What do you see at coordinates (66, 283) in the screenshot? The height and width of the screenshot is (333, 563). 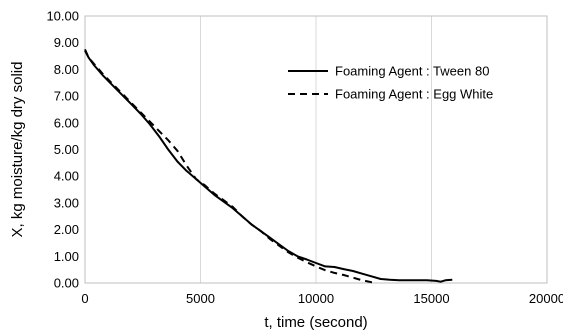 I see `y-tick-label: 0.00` at bounding box center [66, 283].